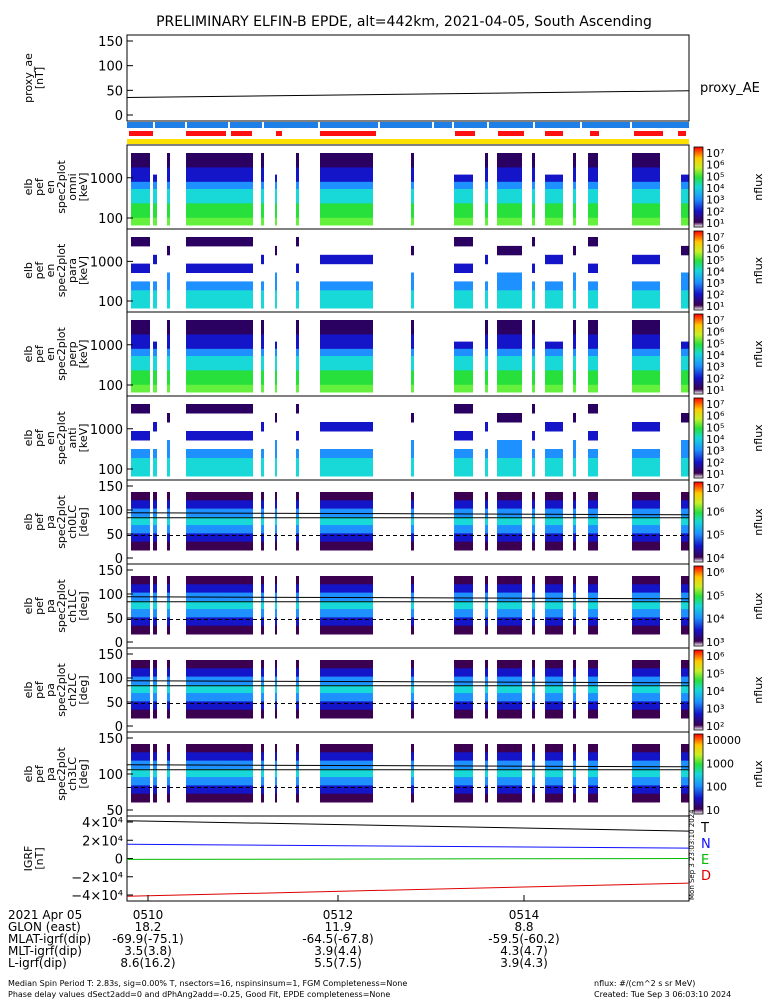 Image resolution: width=775 pixels, height=1000 pixels. What do you see at coordinates (758, 606) in the screenshot?
I see `colorbar-label: nflux` at bounding box center [758, 606].